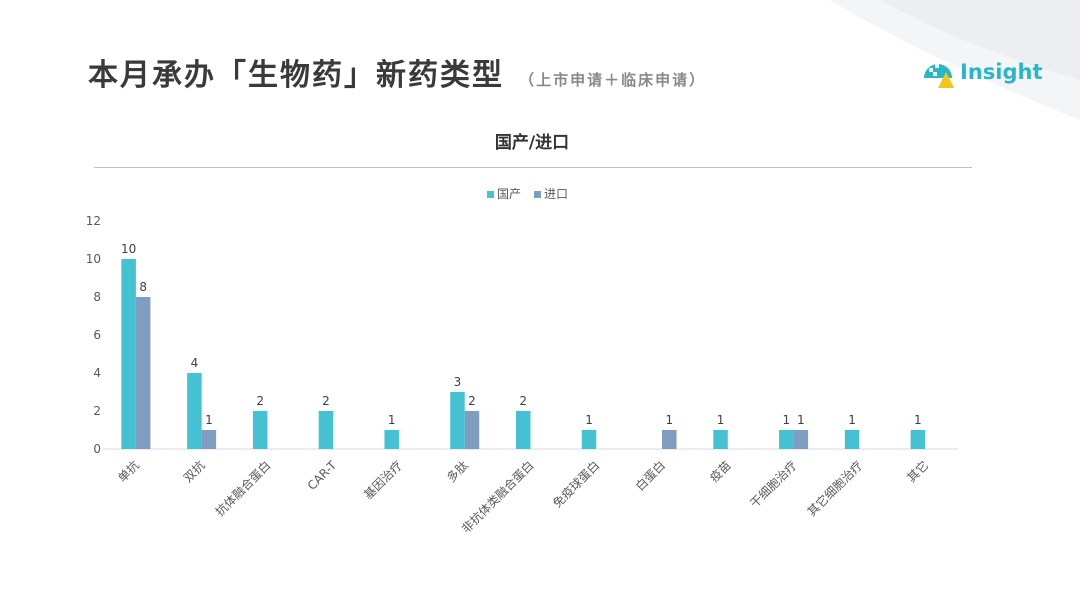 This screenshot has width=1080, height=607. I want to click on y-tick-label: 6, so click(97, 335).